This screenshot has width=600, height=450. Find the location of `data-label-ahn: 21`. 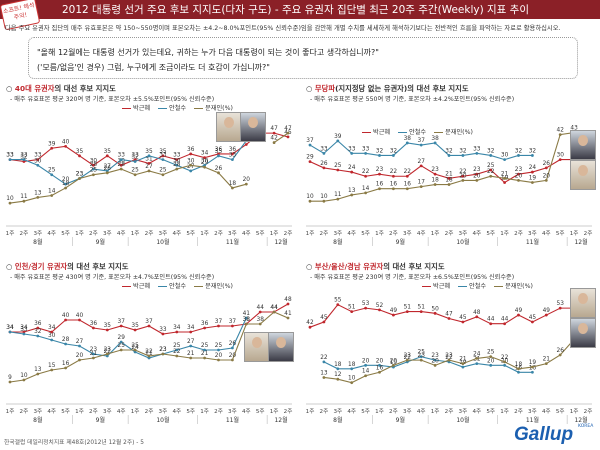

data-label-ahn: 21 is located at coordinates (149, 354).